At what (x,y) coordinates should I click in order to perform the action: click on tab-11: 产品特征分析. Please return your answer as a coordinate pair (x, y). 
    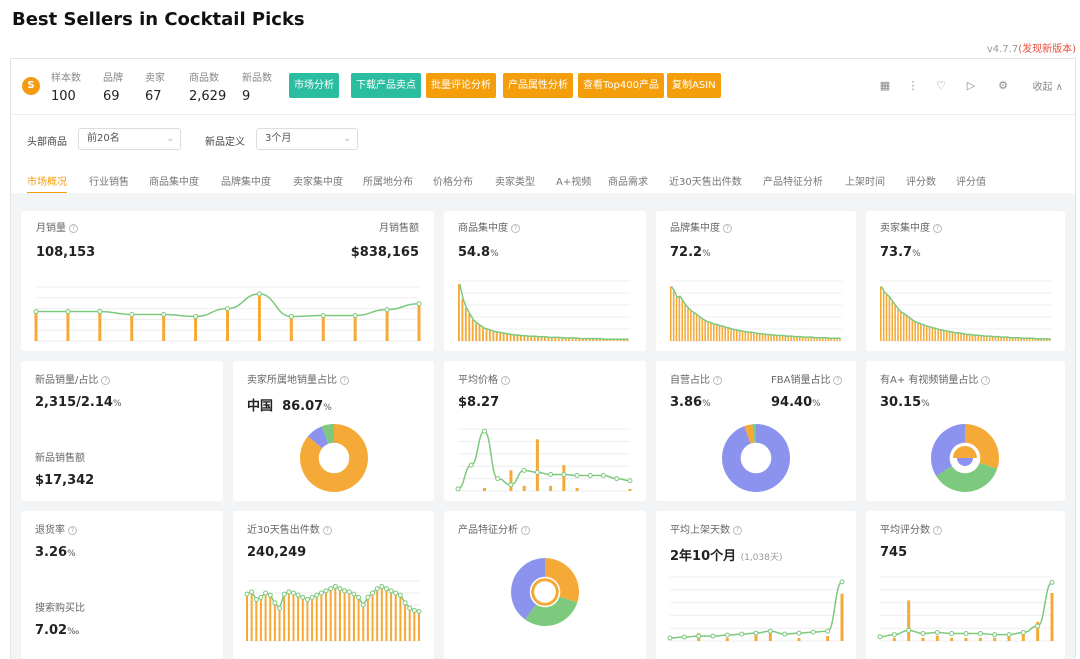
    Looking at the image, I should click on (793, 182).